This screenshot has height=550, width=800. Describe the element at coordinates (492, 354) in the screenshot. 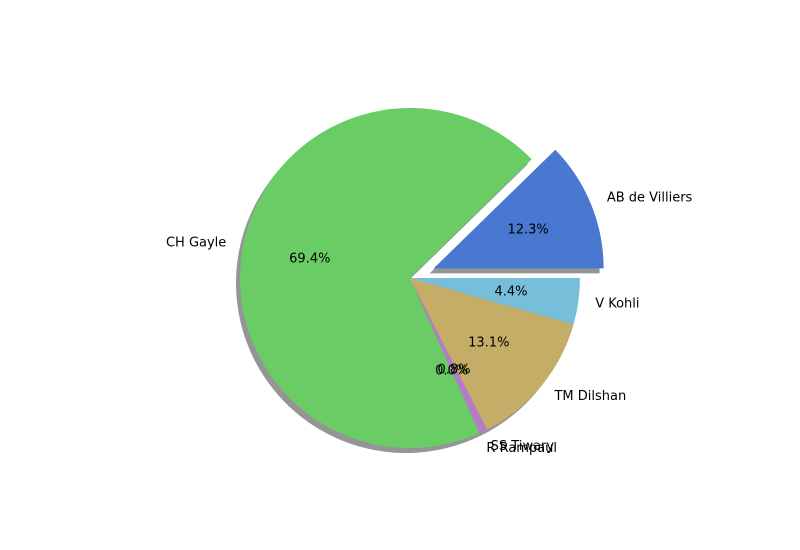

I see `slice-tm-dilshan` at that location.